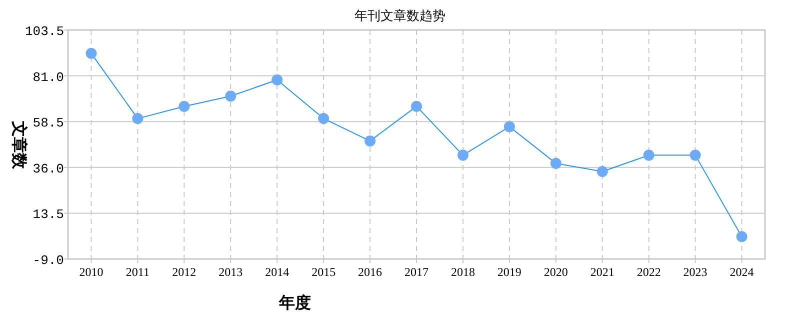 The width and height of the screenshot is (790, 330). What do you see at coordinates (509, 272) in the screenshot?
I see `x-tick-label: 2019` at bounding box center [509, 272].